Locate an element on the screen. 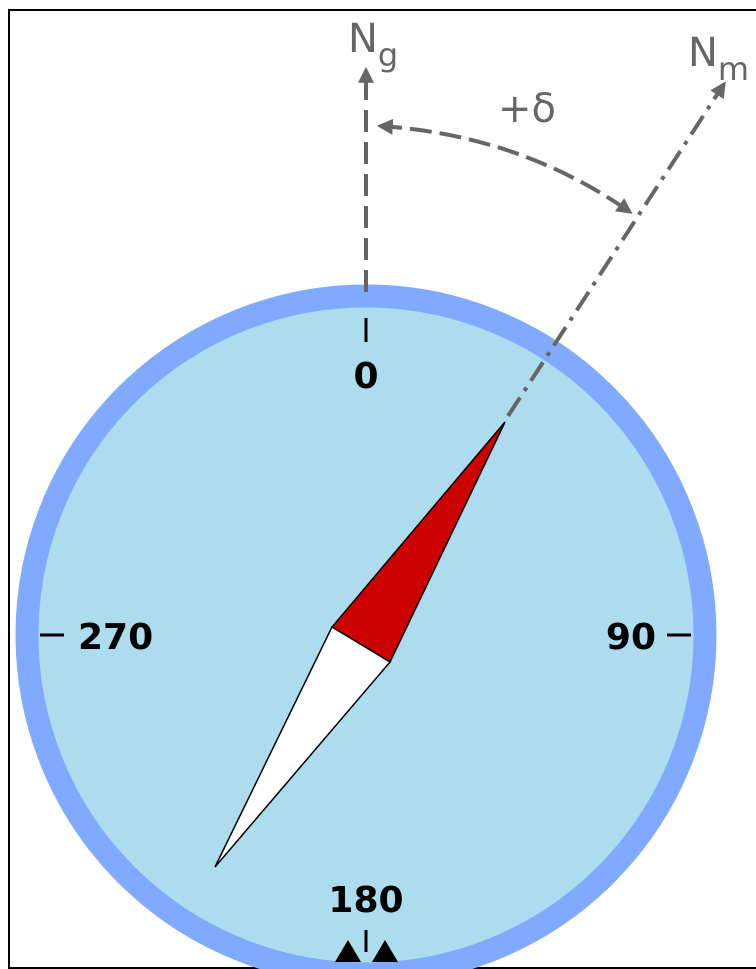  declination-arc is located at coordinates (504, 166).